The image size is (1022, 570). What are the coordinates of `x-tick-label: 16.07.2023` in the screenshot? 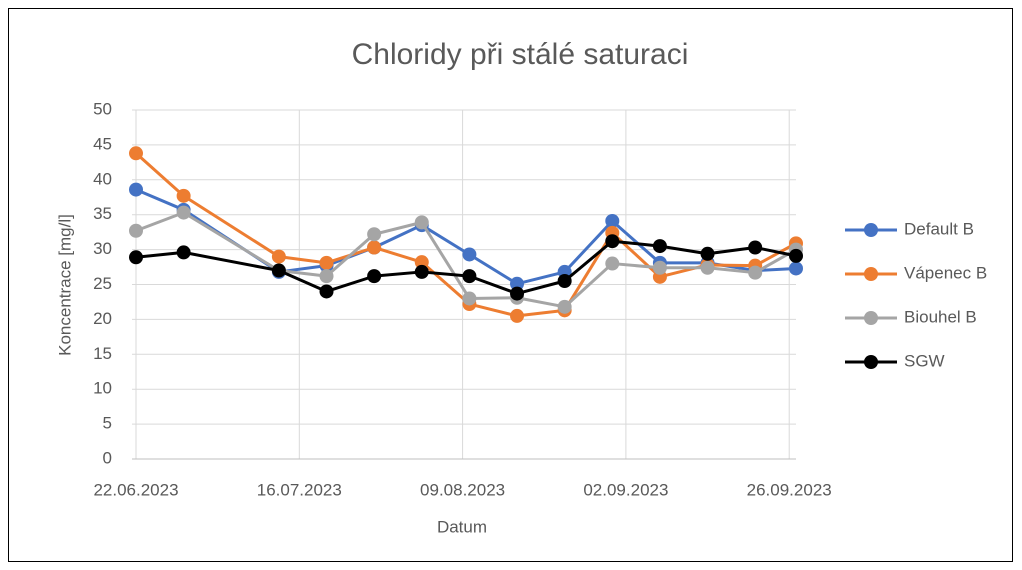 It's located at (299, 489).